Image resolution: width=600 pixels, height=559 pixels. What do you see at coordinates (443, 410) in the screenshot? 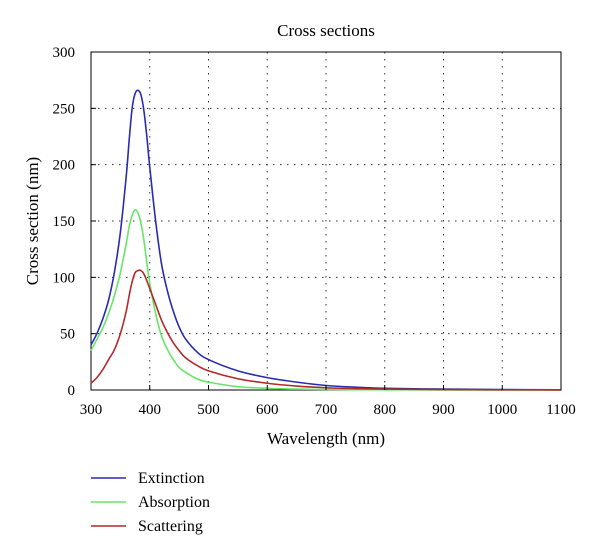
I see `x-tick-label: 900` at bounding box center [443, 410].